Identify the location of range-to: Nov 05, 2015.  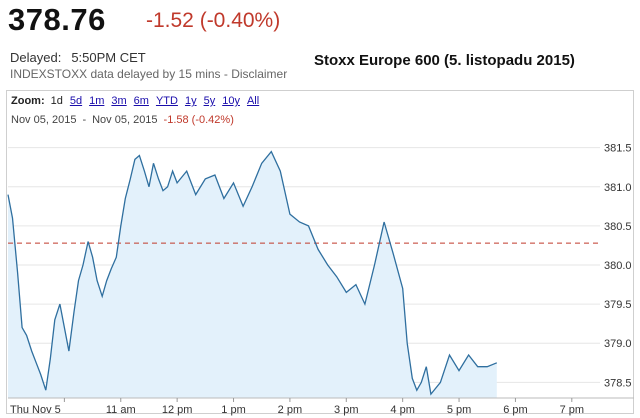
(125, 120).